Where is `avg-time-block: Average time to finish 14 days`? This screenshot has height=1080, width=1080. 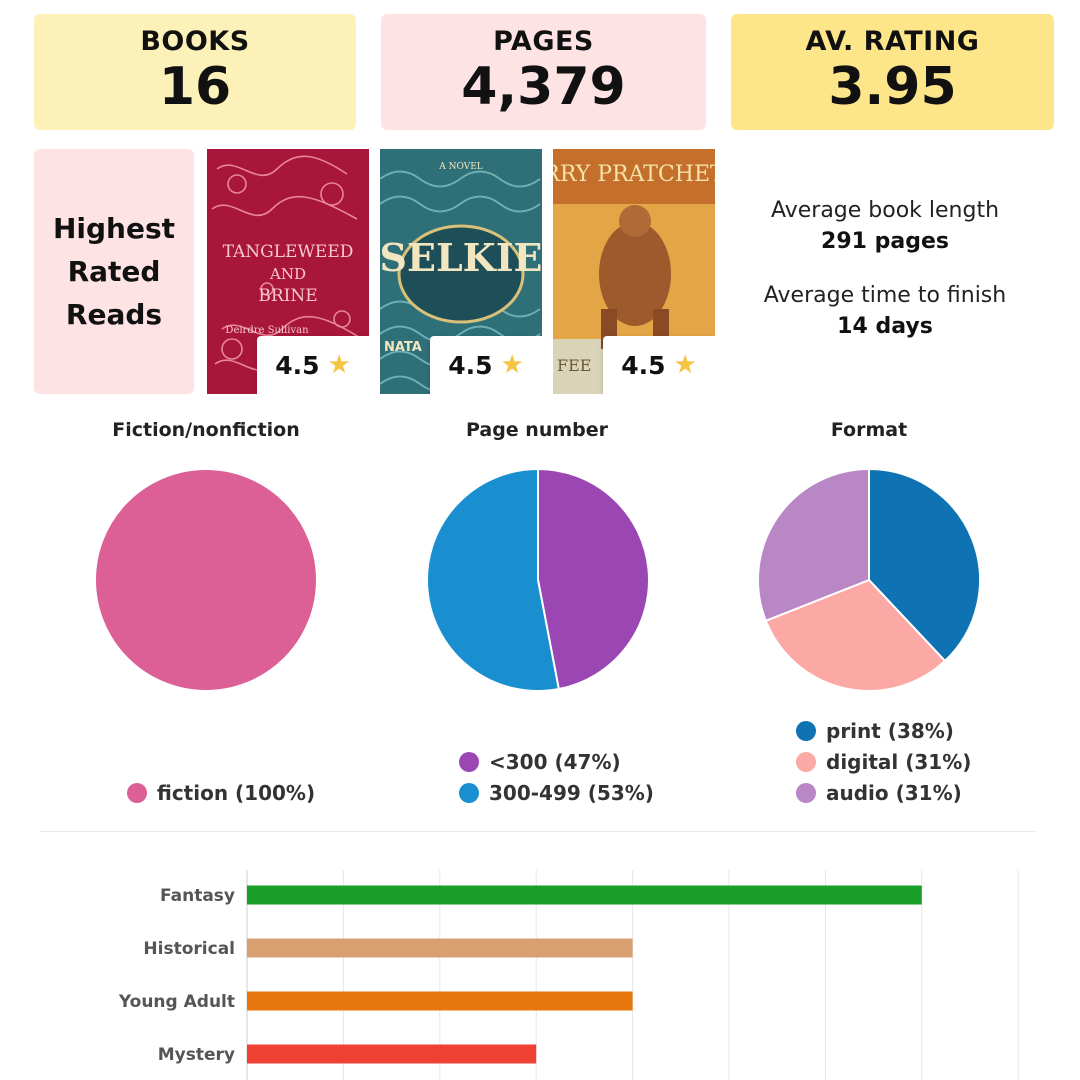 avg-time-block: Average time to finish 14 days is located at coordinates (885, 311).